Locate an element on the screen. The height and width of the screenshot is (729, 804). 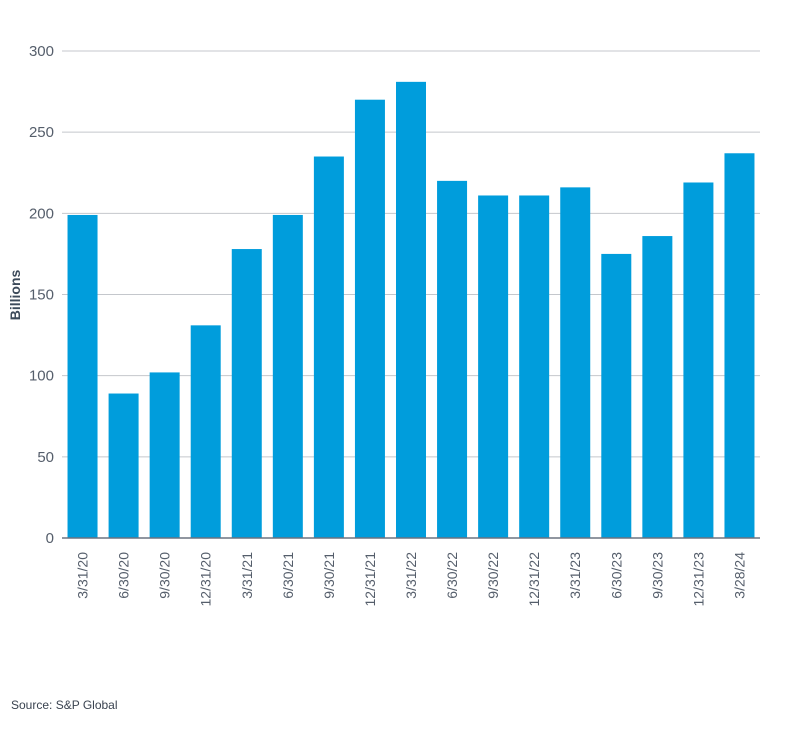
y-tick-label: 300 is located at coordinates (41, 51).